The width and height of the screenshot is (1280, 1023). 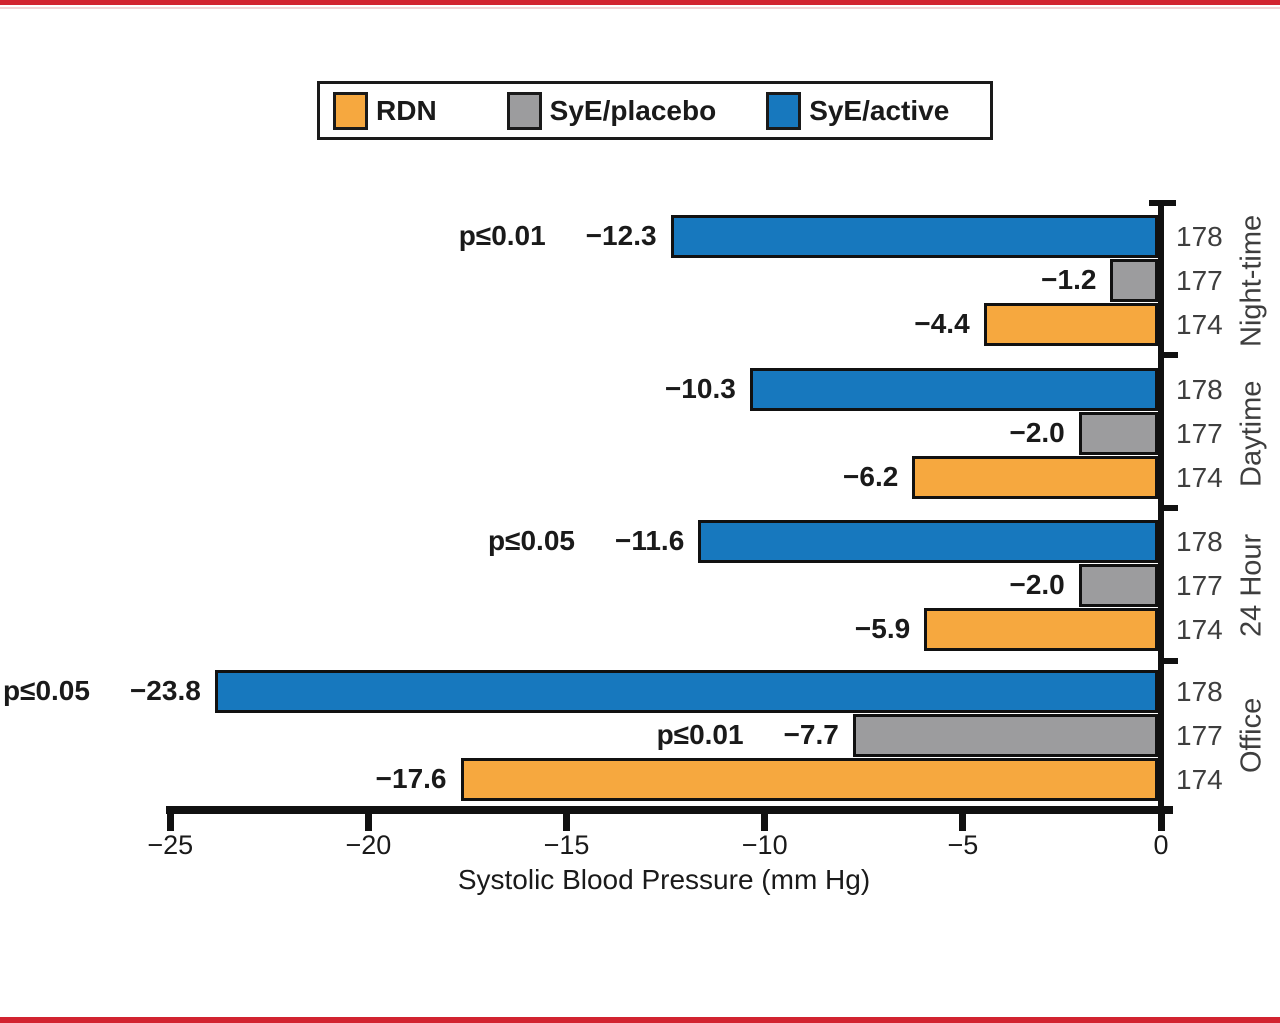 I want to click on bar-night-time-rdn, so click(x=1070, y=324).